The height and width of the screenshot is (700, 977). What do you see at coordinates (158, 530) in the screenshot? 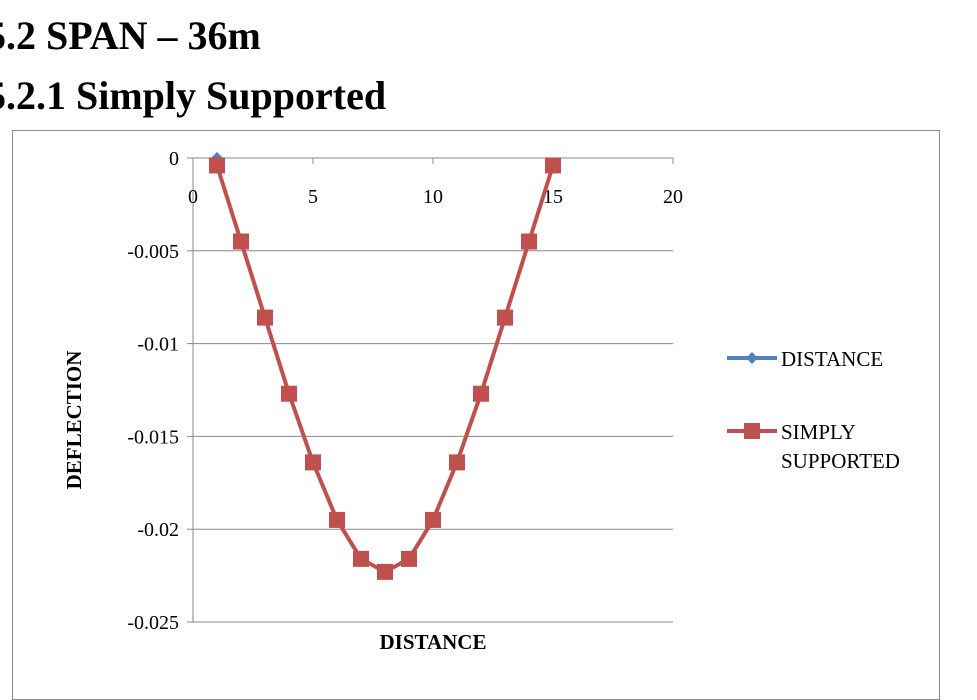
I see `y-tick-label: -0.02` at bounding box center [158, 530].